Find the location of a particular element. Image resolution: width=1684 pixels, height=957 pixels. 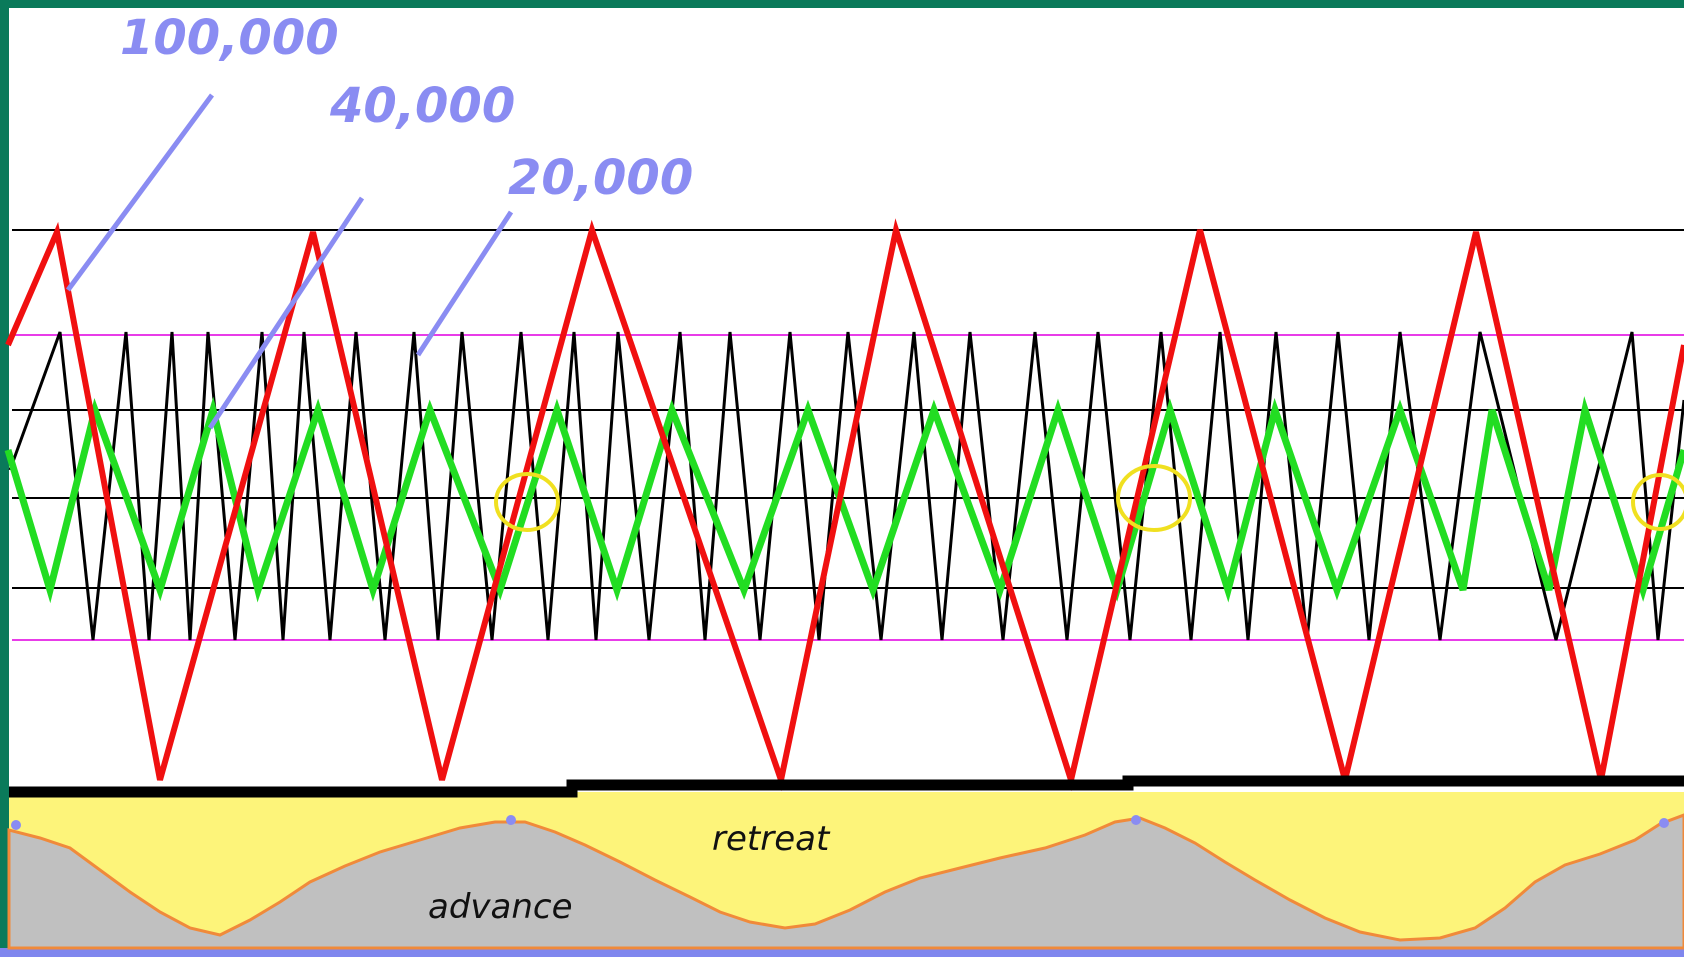

frame-left-border is located at coordinates (4, 478).